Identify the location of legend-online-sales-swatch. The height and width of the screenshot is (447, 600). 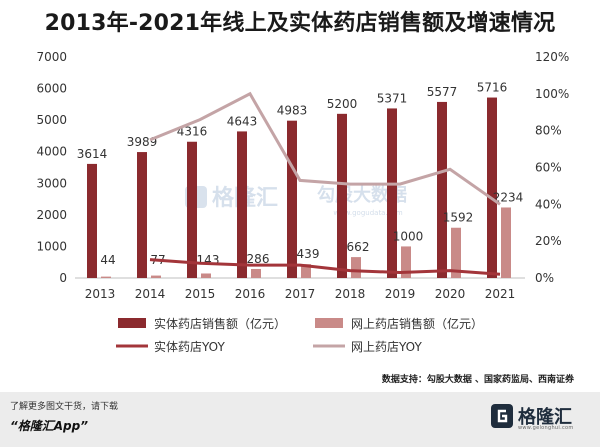
(329, 323).